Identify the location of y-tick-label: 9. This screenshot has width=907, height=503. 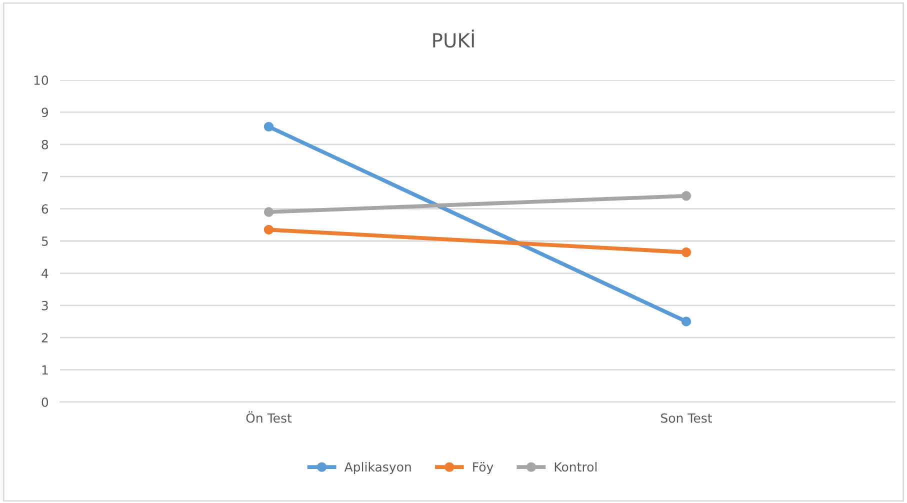
(45, 113).